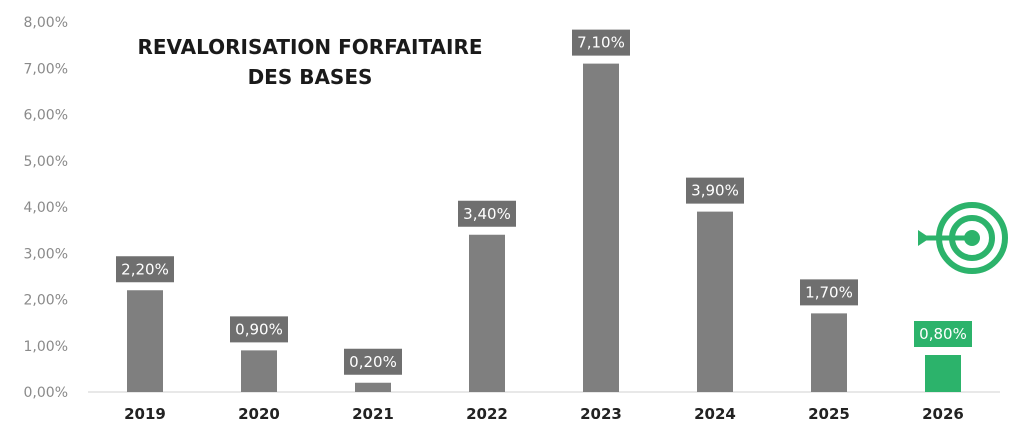 This screenshot has width=1010, height=430. What do you see at coordinates (943, 373) in the screenshot?
I see `bar-2026` at bounding box center [943, 373].